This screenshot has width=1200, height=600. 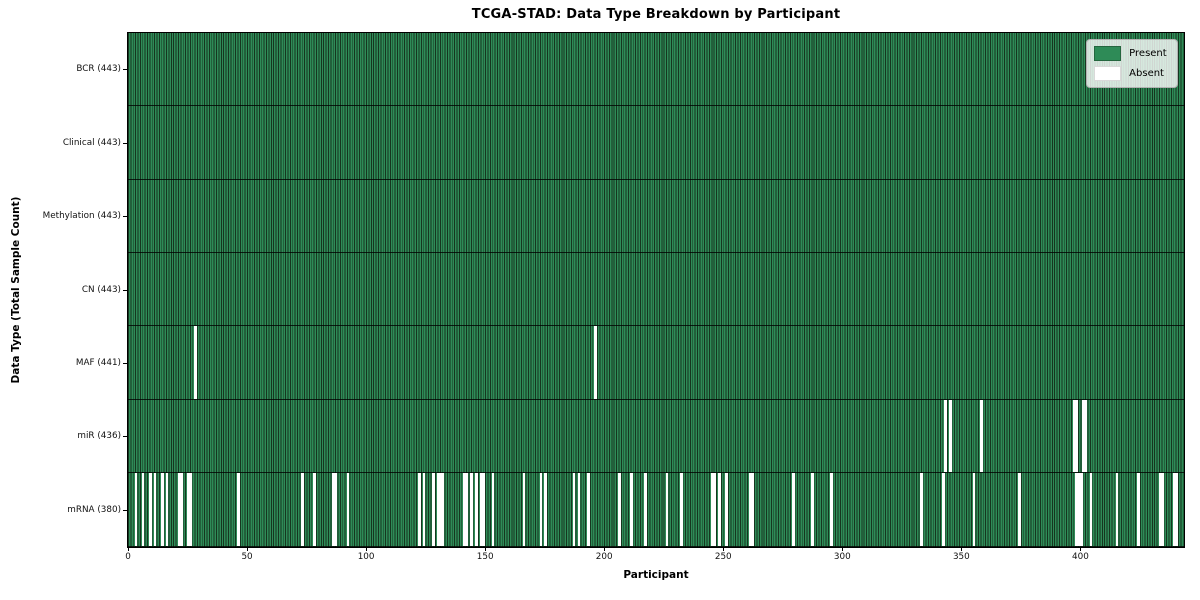 What do you see at coordinates (655, 69) in the screenshot?
I see `row-BCR` at bounding box center [655, 69].